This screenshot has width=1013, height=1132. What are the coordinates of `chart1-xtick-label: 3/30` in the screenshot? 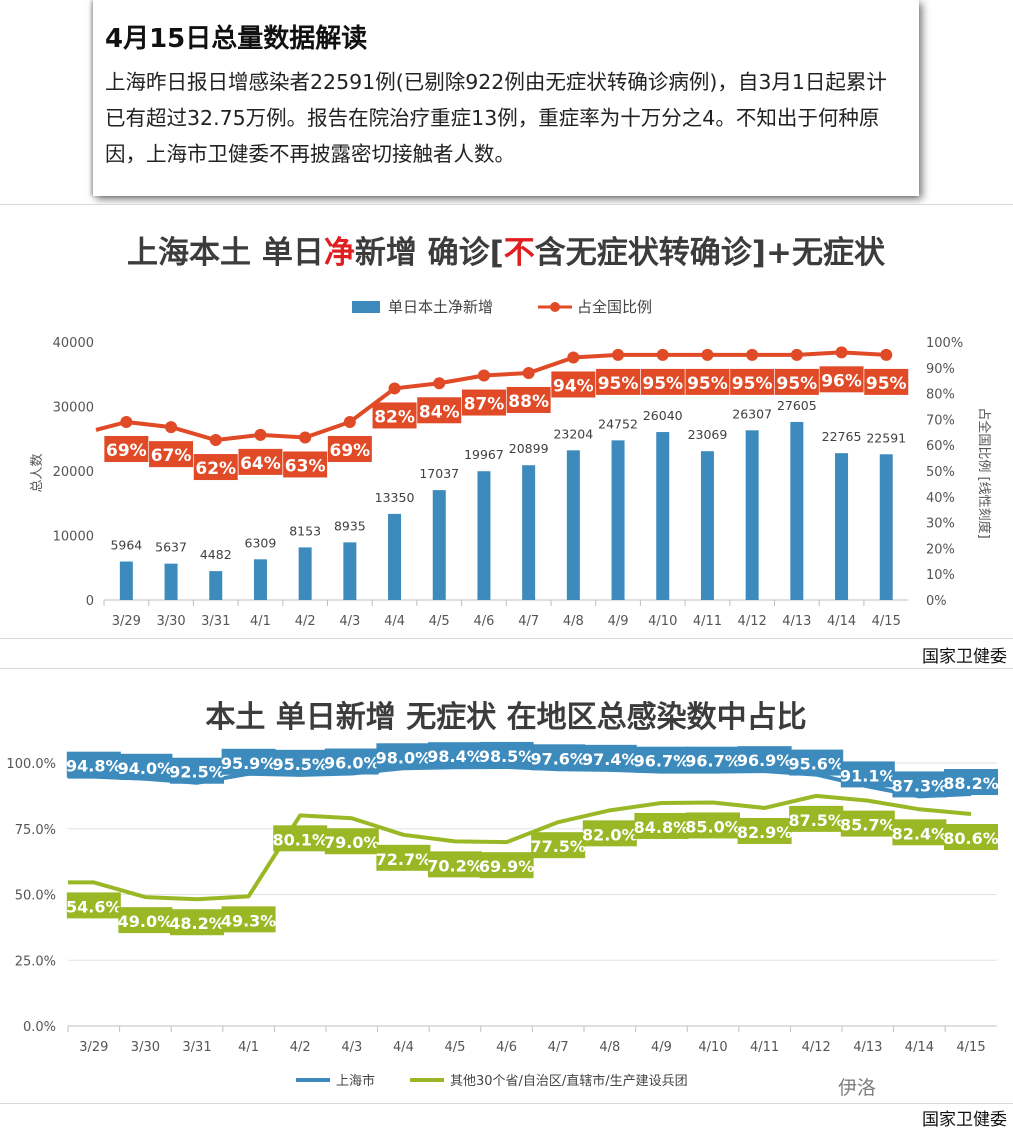 It's located at (170, 621).